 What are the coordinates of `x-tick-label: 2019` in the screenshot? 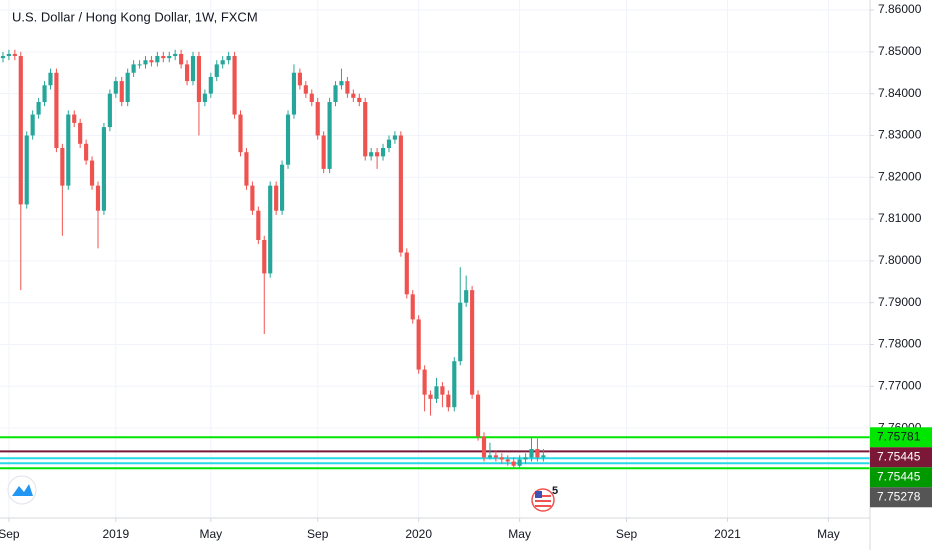 It's located at (115, 534).